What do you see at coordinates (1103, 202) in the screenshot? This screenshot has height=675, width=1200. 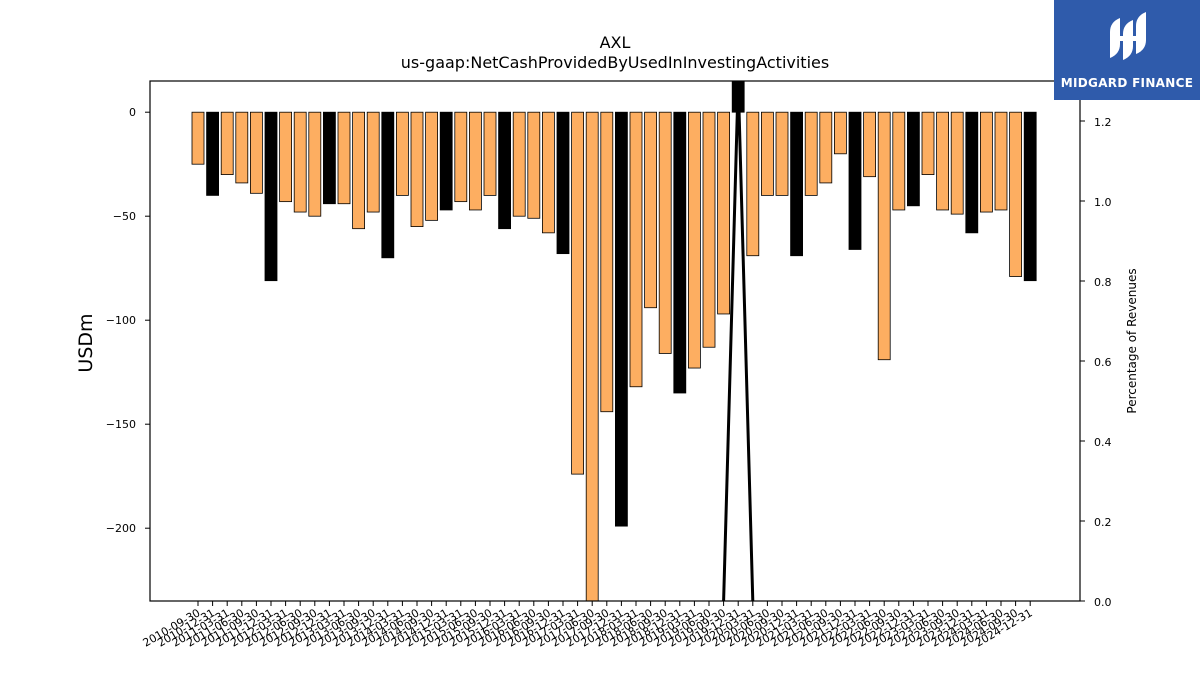 I see `y2-tick-label: 1.0` at bounding box center [1103, 202].